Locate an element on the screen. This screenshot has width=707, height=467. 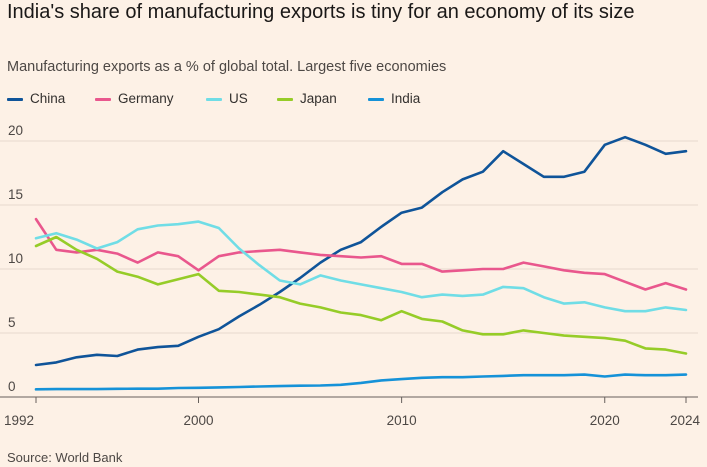
y-tick-label-10: 10 is located at coordinates (15, 258).